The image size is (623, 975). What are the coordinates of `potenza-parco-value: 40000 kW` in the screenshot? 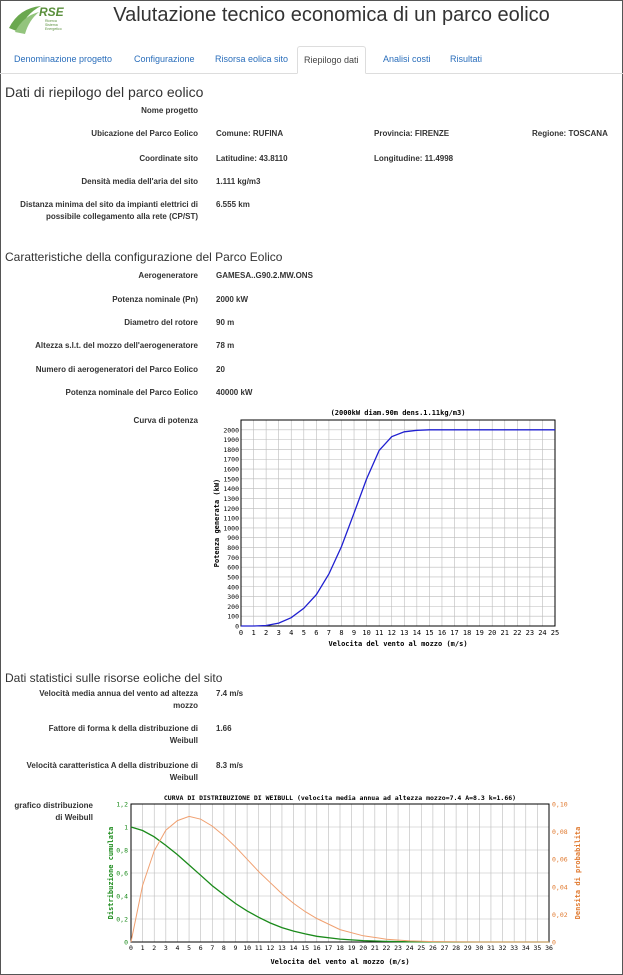 It's located at (234, 392).